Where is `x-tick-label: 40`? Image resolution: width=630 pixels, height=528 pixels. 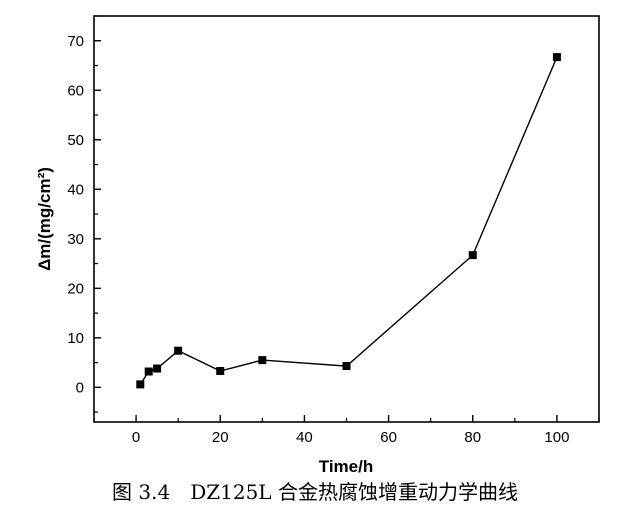 x-tick-label: 40 is located at coordinates (304, 437).